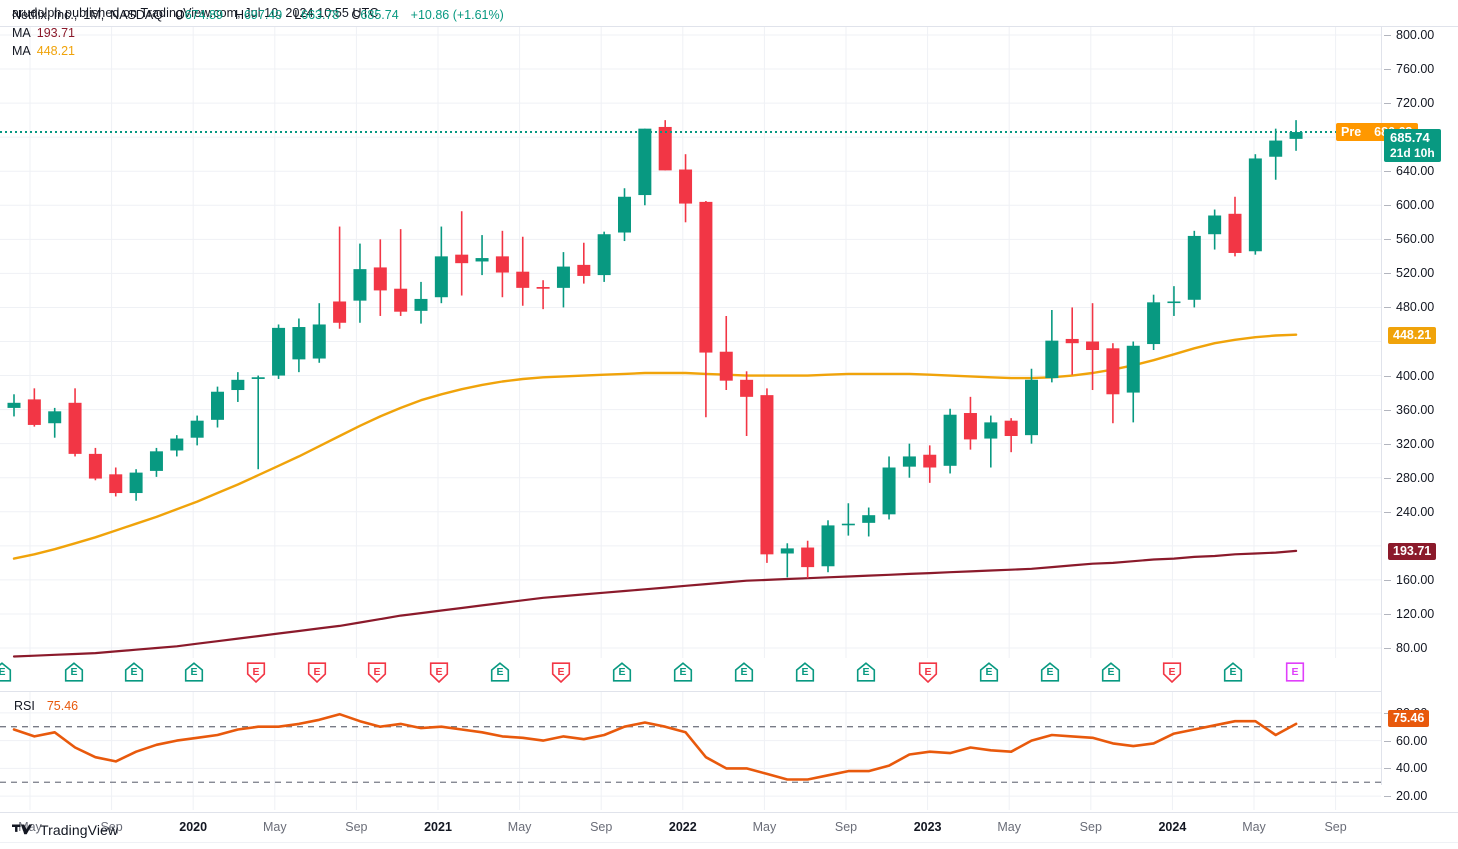 The width and height of the screenshot is (1458, 849). I want to click on tradingview-logo: TradingView, so click(65, 830).